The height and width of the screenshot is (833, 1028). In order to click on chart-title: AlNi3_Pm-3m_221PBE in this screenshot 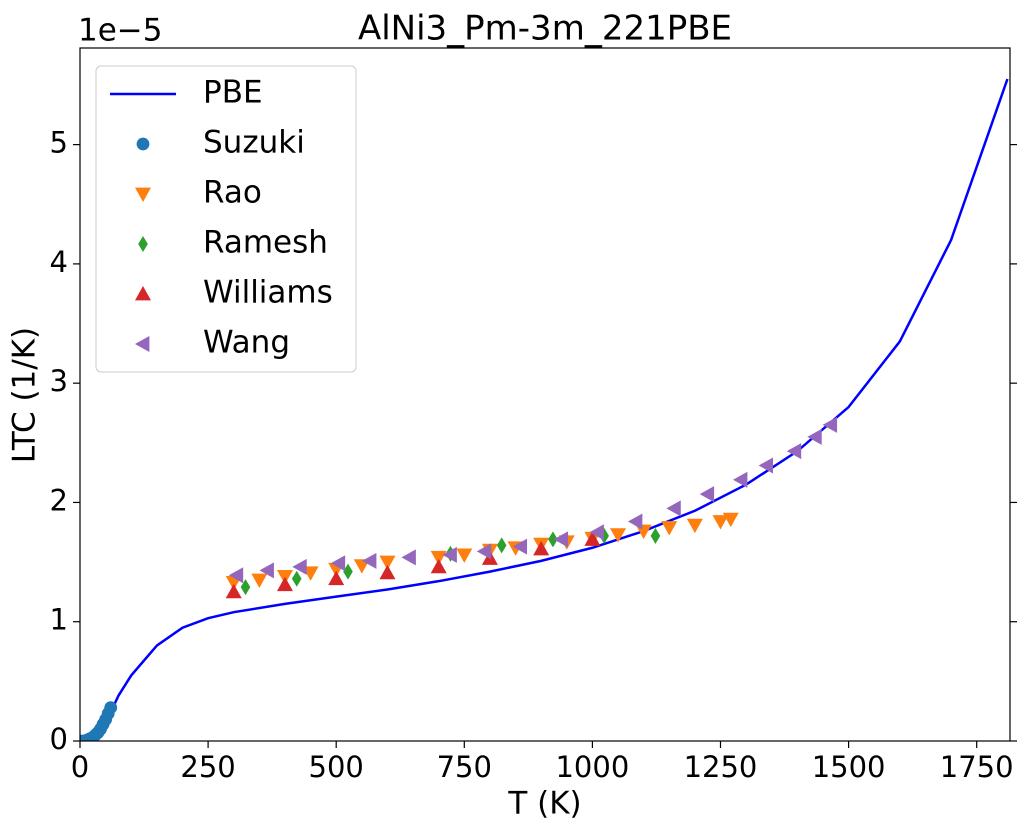, I will do `click(545, 29)`.